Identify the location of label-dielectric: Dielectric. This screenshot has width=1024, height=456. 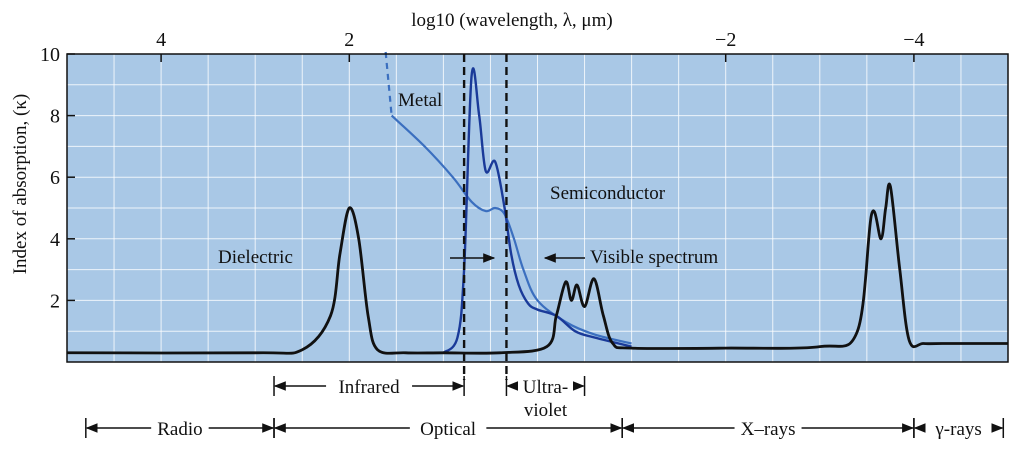
(255, 257).